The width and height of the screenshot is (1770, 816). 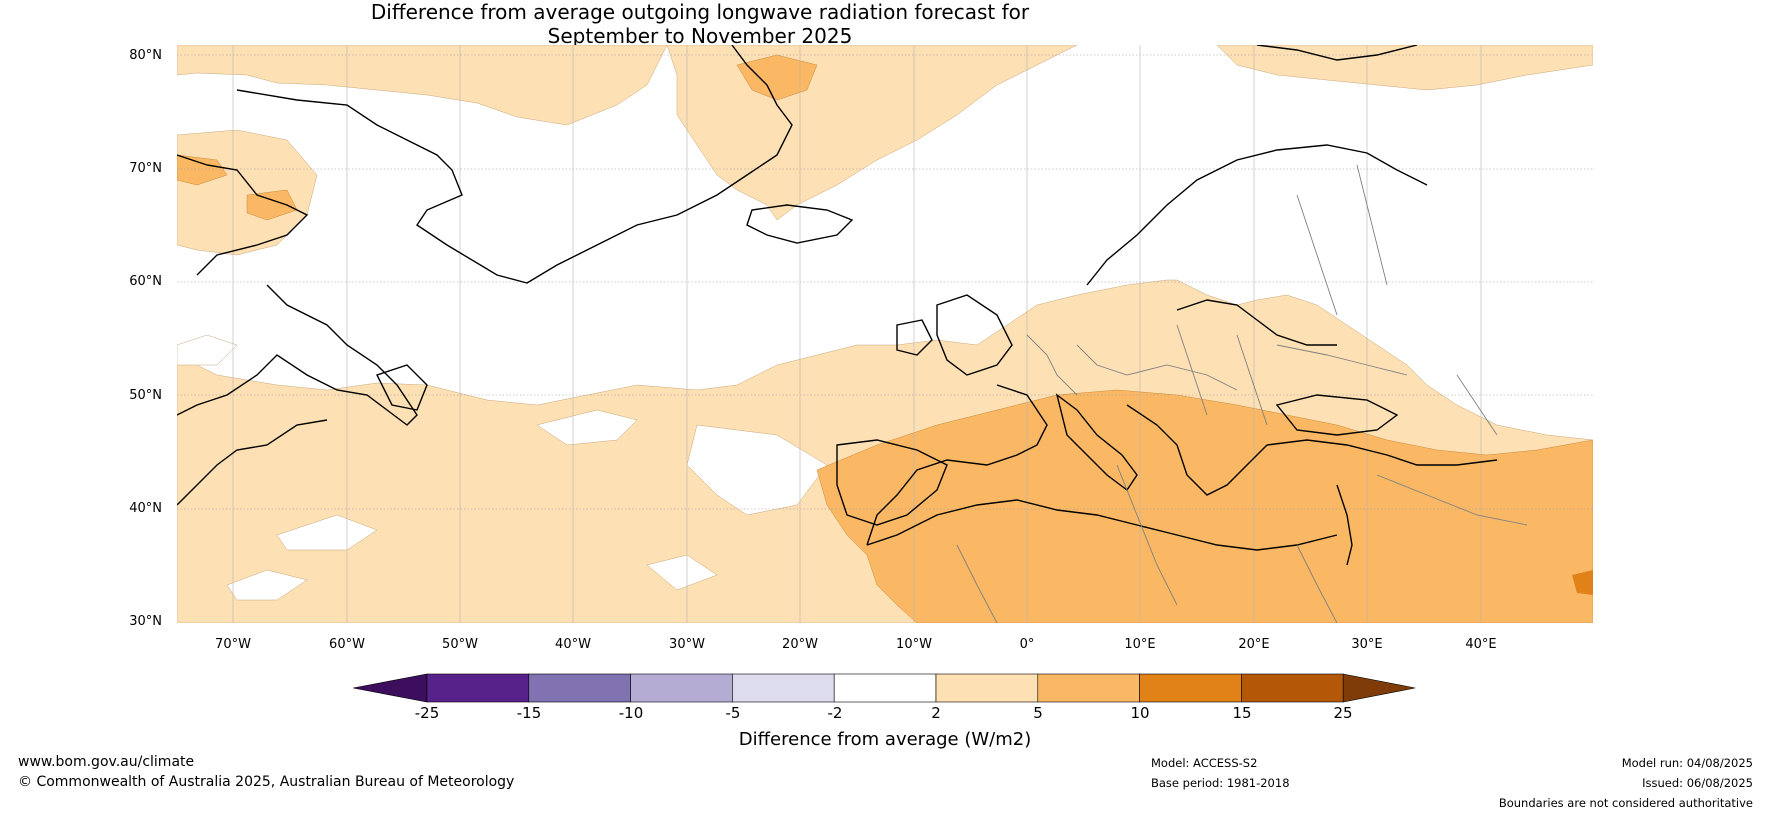 I want to click on lat-label-40n: 40°N, so click(x=145, y=508).